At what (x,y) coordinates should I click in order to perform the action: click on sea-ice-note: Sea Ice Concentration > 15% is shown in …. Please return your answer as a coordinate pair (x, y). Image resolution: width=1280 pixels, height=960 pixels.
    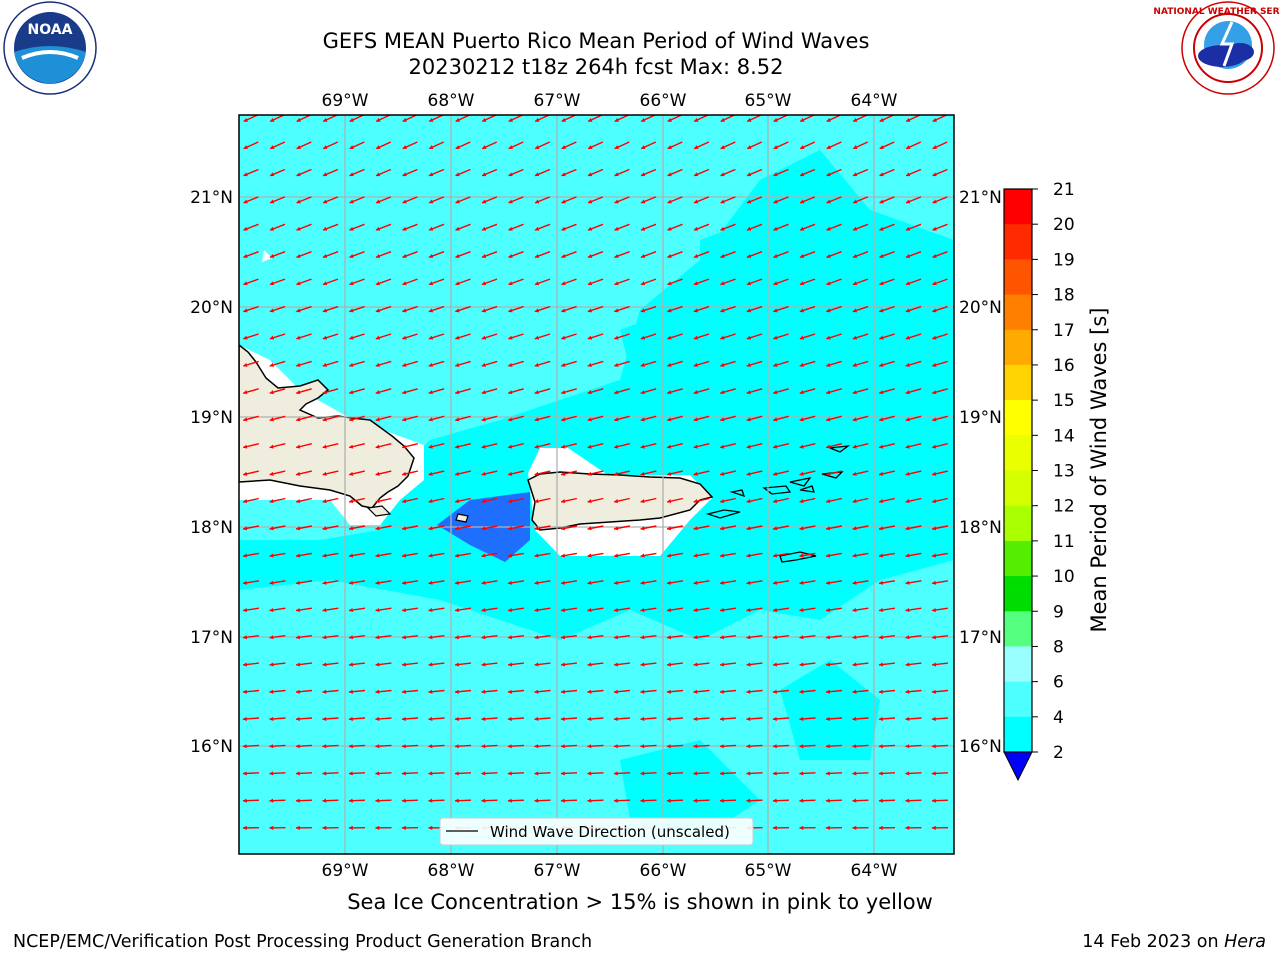
    Looking at the image, I should click on (640, 902).